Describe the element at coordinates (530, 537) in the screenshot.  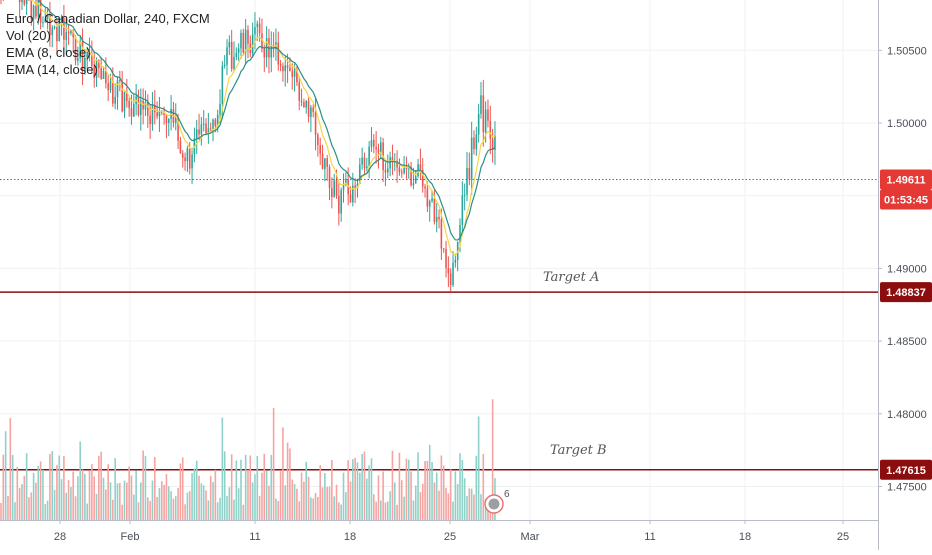
I see `time-tick-label: Mar` at that location.